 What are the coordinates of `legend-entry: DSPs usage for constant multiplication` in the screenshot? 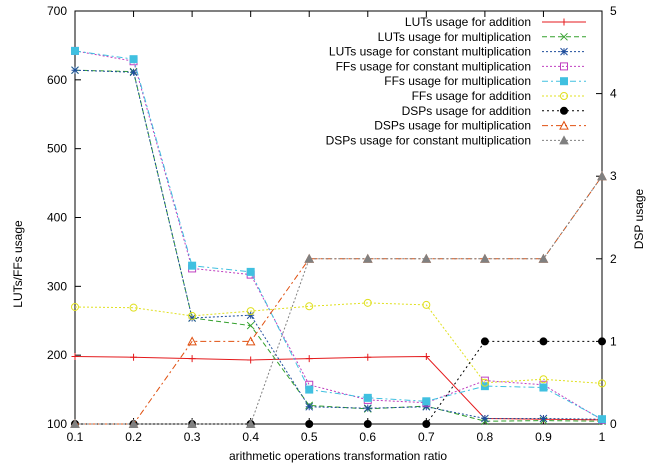 It's located at (456, 140).